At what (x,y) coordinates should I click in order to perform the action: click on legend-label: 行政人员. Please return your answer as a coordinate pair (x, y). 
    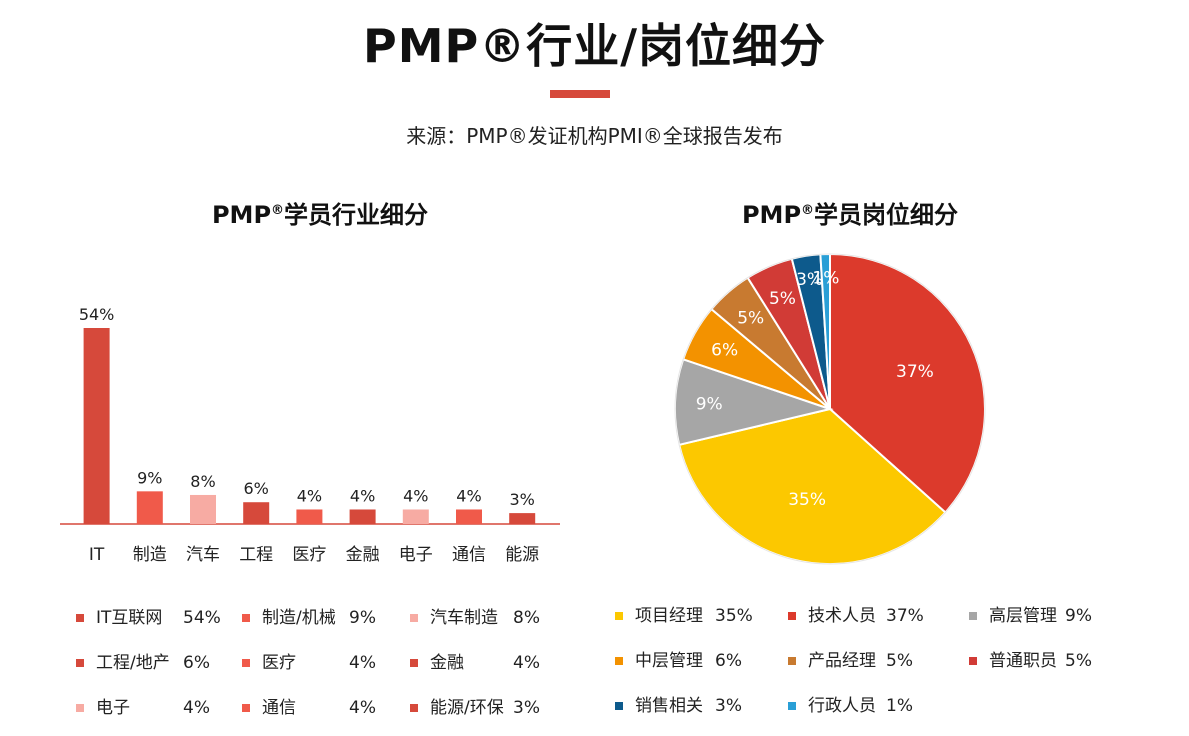
    Looking at the image, I should click on (842, 706).